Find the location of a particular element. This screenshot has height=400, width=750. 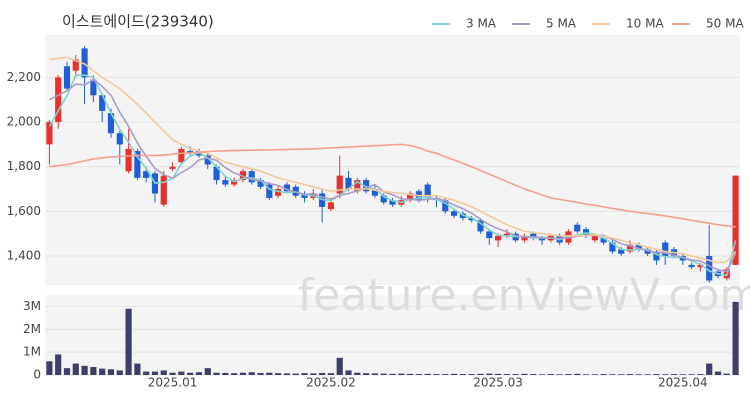

x-tick-label: 2025.03 is located at coordinates (498, 383).